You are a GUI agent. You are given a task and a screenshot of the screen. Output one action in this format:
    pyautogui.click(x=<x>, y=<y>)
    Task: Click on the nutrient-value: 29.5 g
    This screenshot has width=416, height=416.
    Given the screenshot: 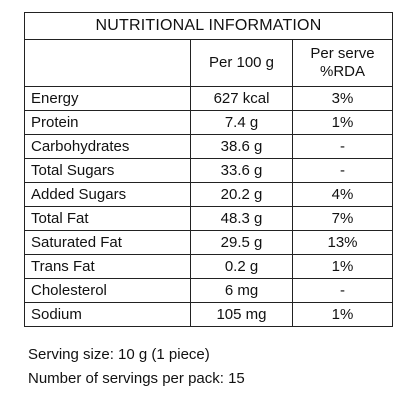 What is the action you would take?
    pyautogui.click(x=241, y=242)
    